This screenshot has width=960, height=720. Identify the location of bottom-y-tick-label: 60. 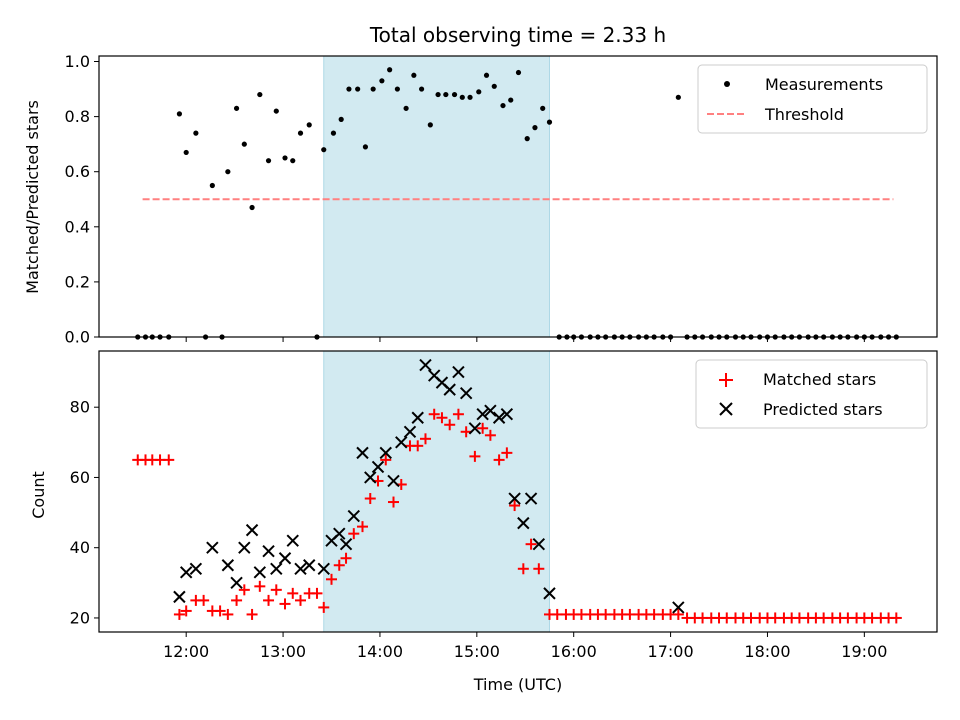
(80, 477).